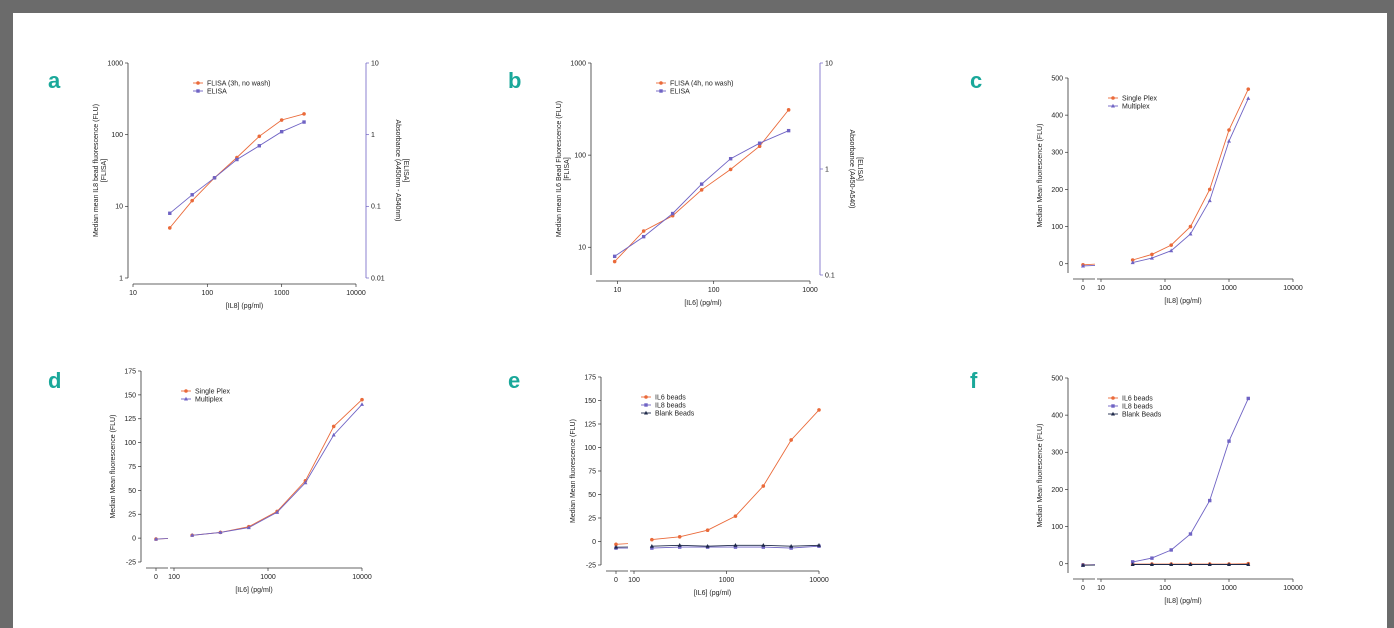 Image resolution: width=1394 pixels, height=628 pixels. Describe the element at coordinates (236, 171) in the screenshot. I see `series-flisa-3h-no-wash-` at that location.